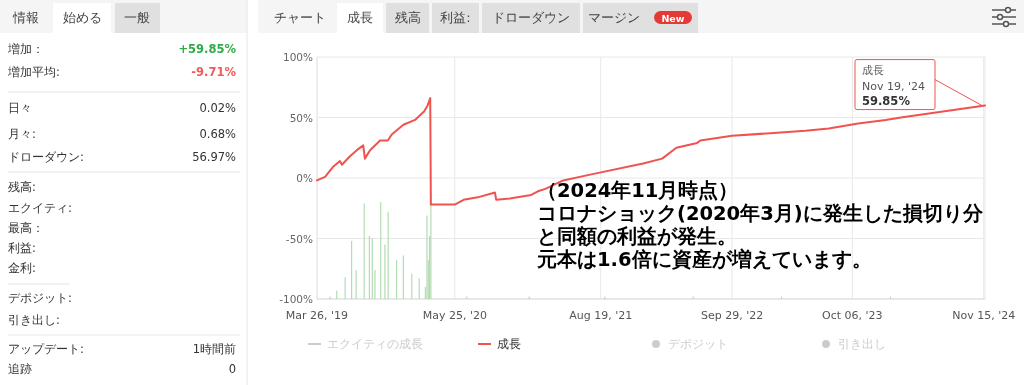 Image resolution: width=1024 pixels, height=385 pixels. Describe the element at coordinates (509, 344) in the screenshot. I see `legend-label: 成長` at that location.